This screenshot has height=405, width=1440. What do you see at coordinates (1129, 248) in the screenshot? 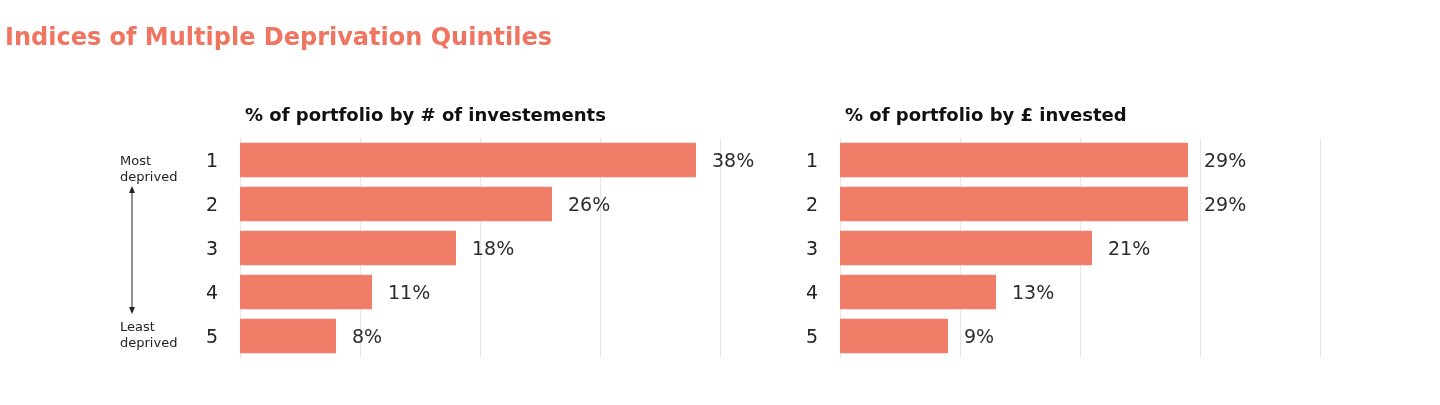
I see `data-label: 21%` at bounding box center [1129, 248].